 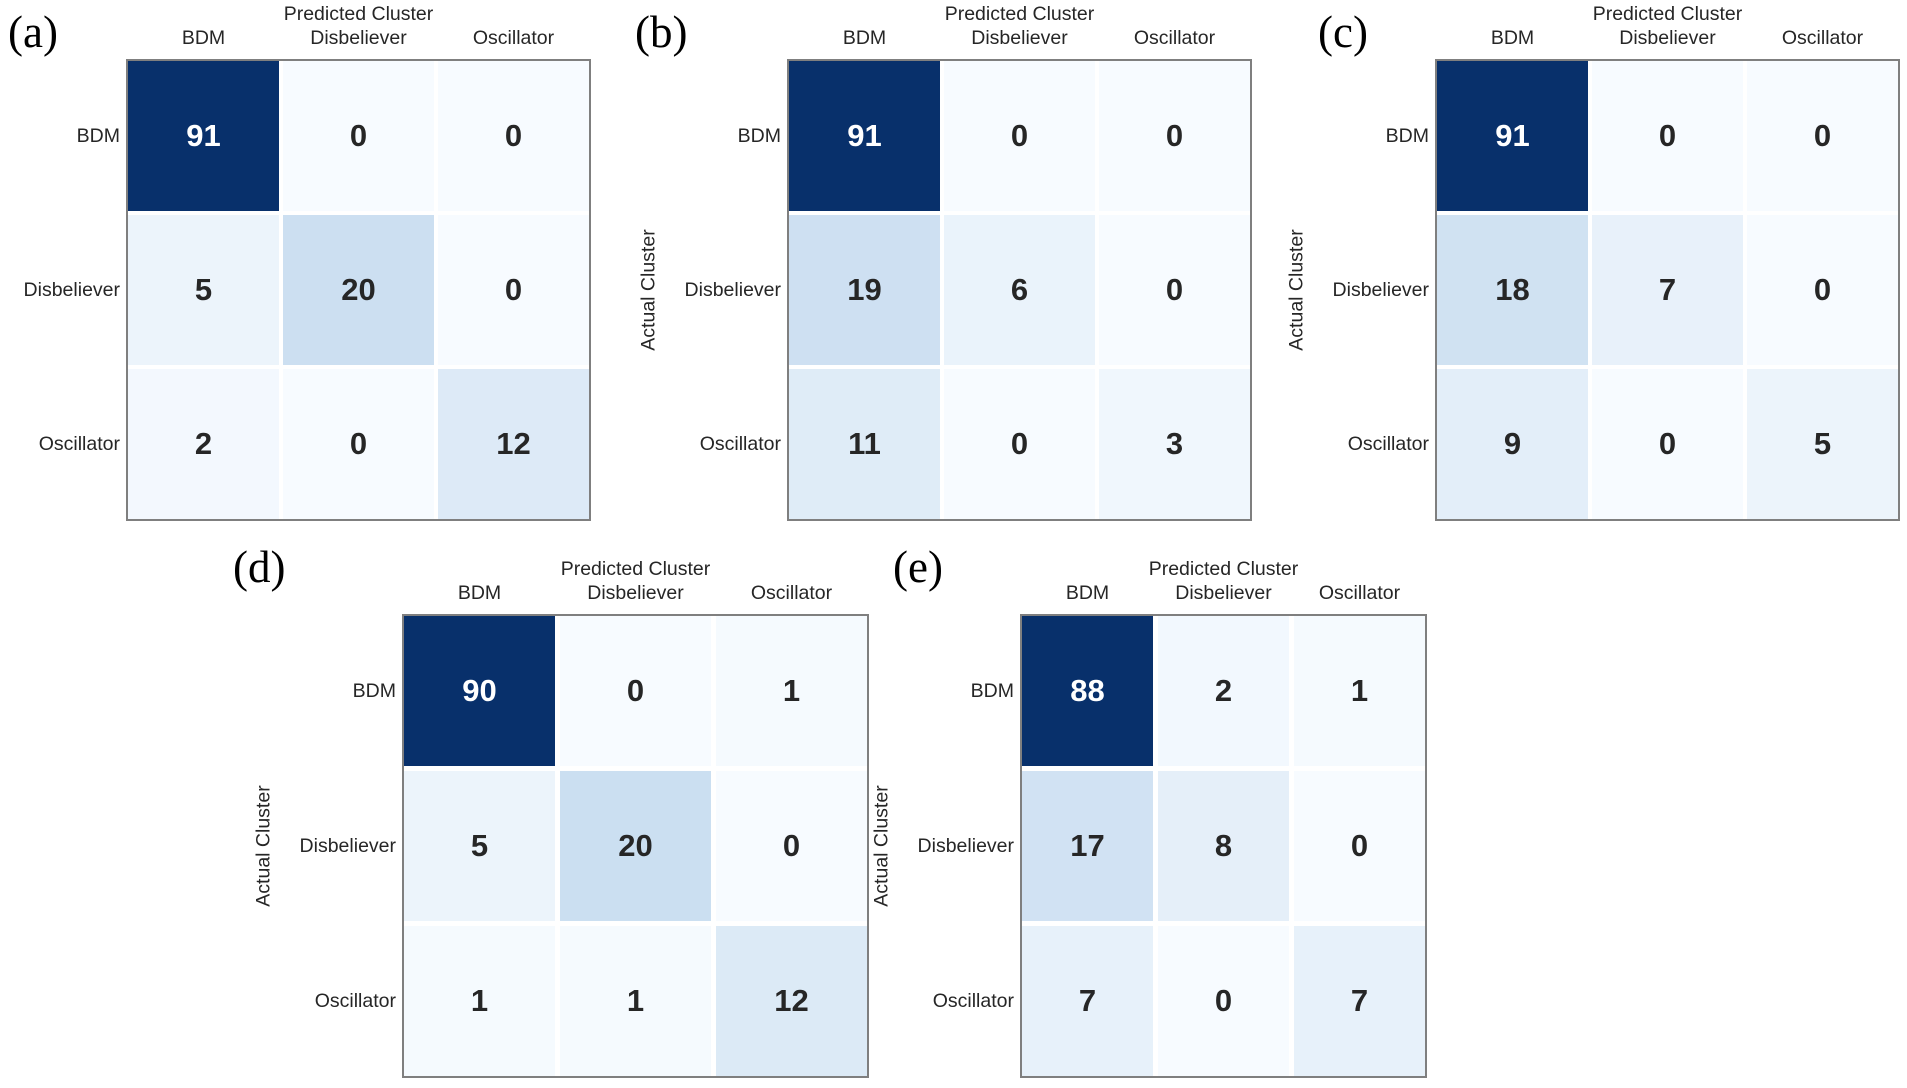 I want to click on matrix-grid: 90 0 1 5 20 0 1 1 12, so click(x=635, y=846).